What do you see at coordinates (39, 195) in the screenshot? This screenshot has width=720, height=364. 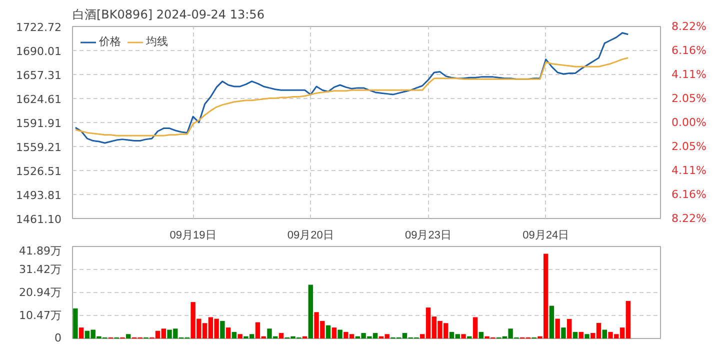 I see `y-tick-label: 1493.81` at bounding box center [39, 195].